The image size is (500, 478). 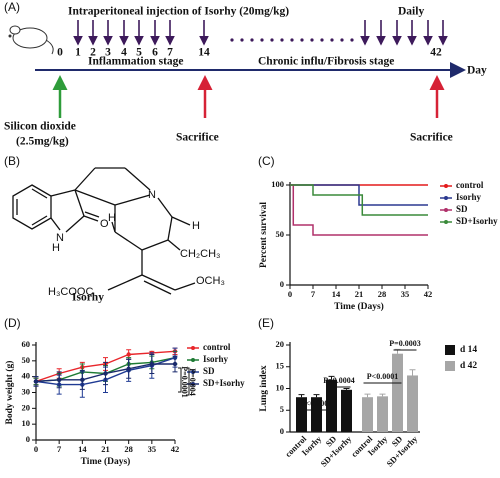 What do you see at coordinates (277, 184) in the screenshot?
I see `y-tick-label: 100` at bounding box center [277, 184].